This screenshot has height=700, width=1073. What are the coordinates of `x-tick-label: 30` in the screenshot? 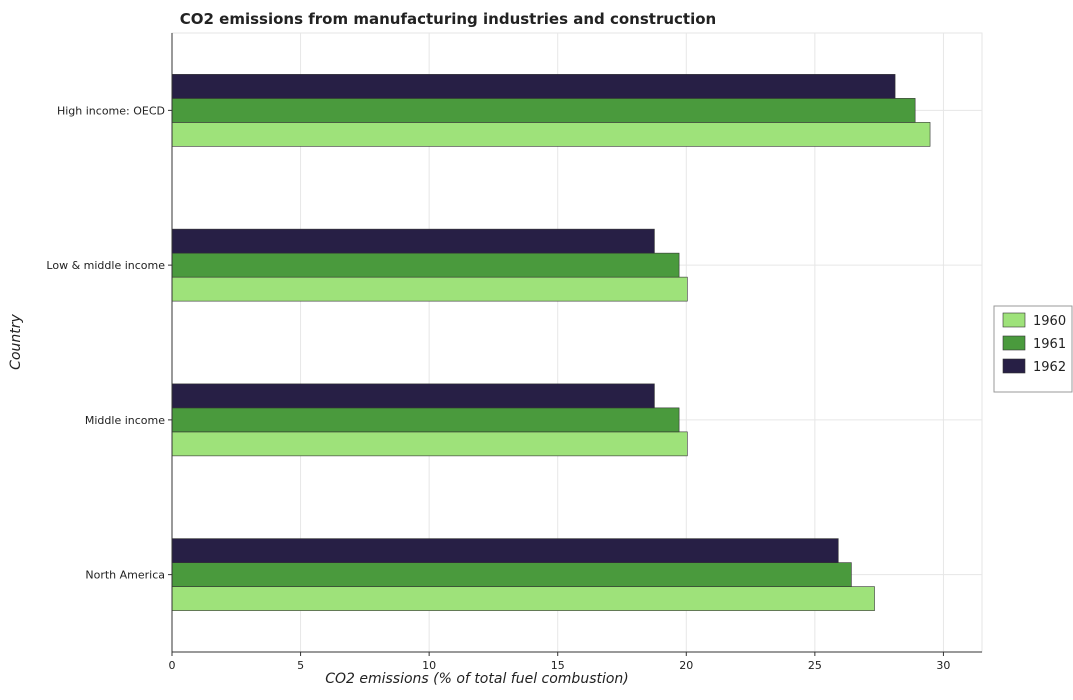 It's located at (943, 665).